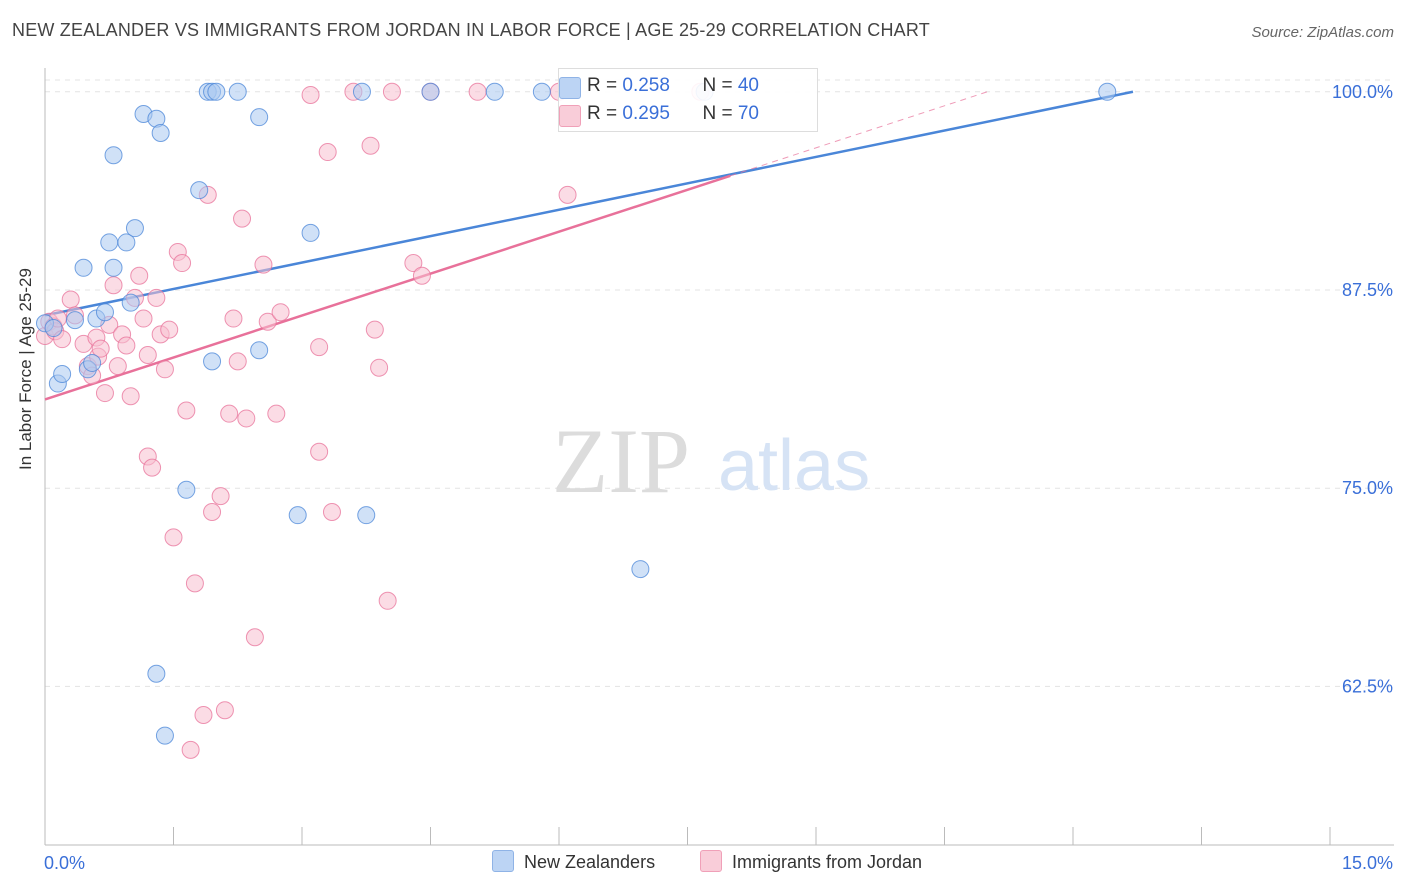 The width and height of the screenshot is (1406, 892). I want to click on stats-pink-r-value: 0.295, so click(646, 113).